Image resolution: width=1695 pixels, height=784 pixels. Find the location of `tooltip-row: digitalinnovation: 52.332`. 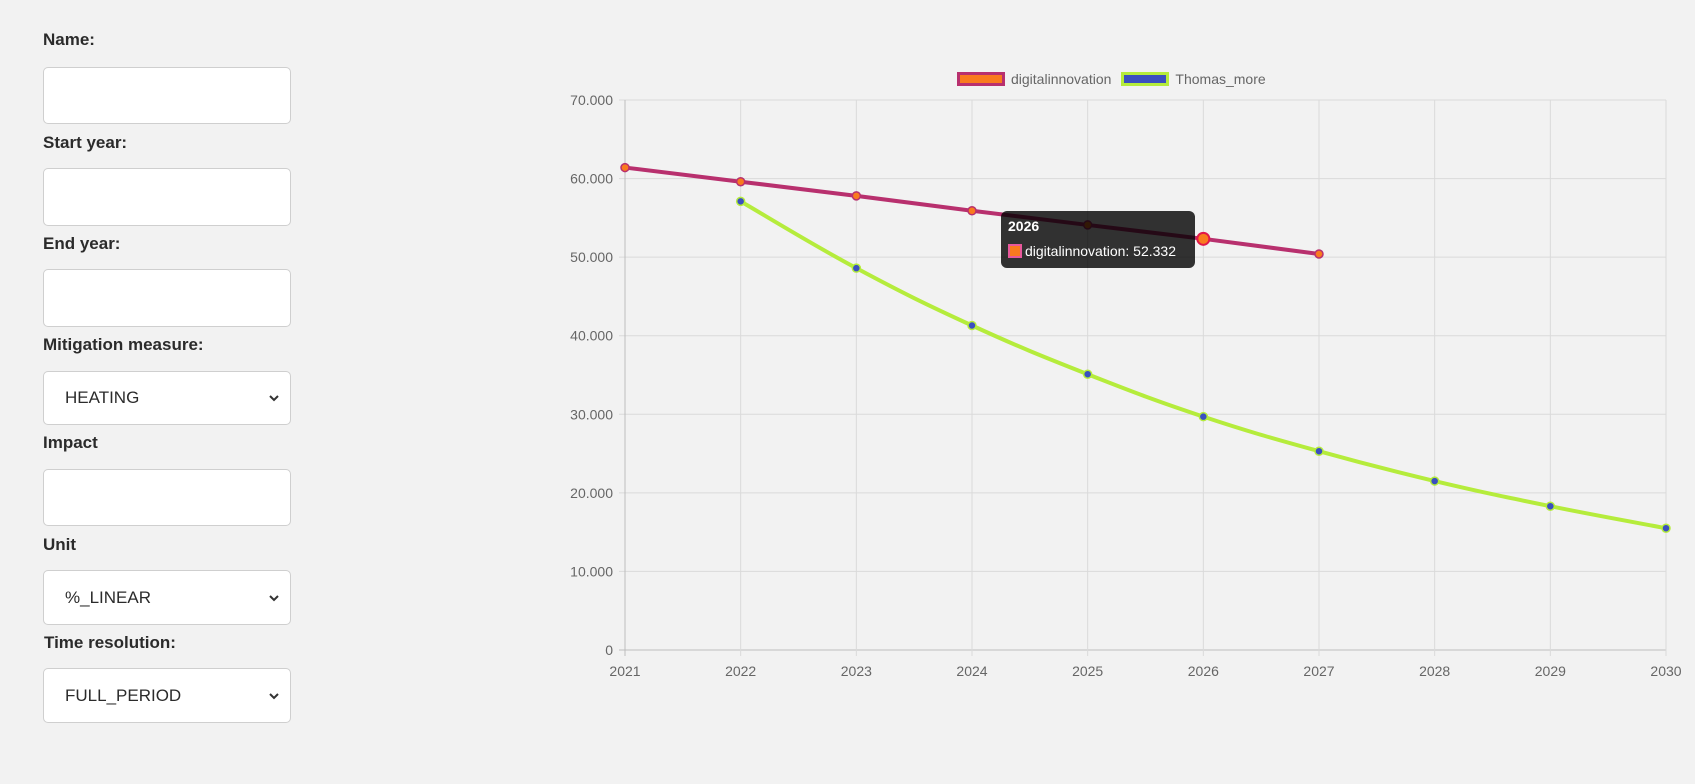

tooltip-row: digitalinnovation: 52.332 is located at coordinates (1098, 251).